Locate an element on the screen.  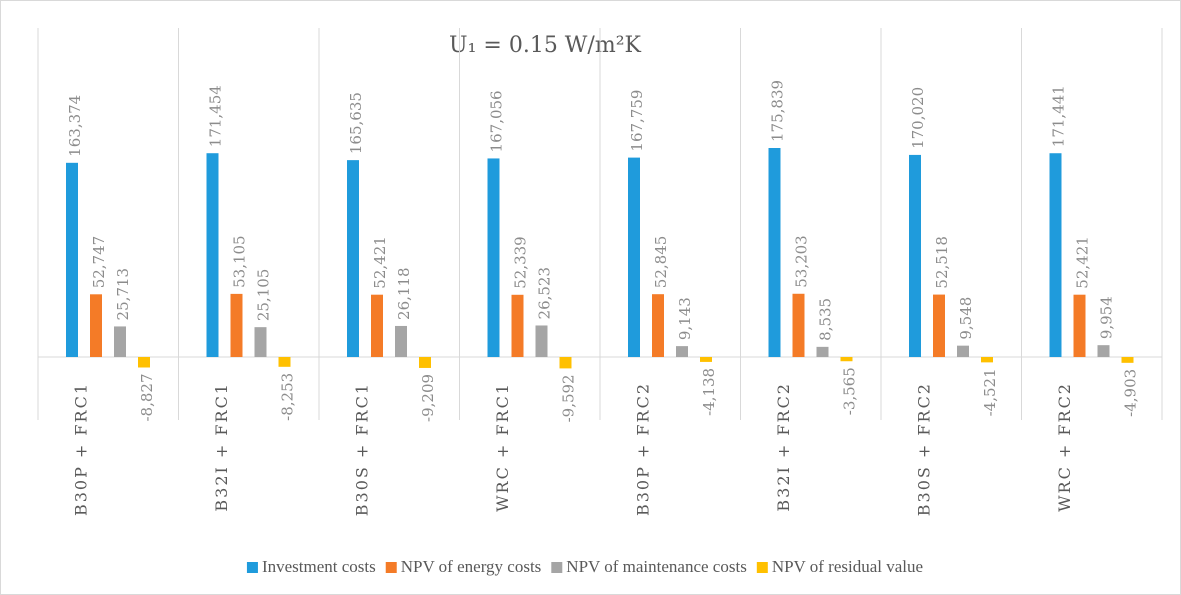
value-label: -4,138 is located at coordinates (709, 392).